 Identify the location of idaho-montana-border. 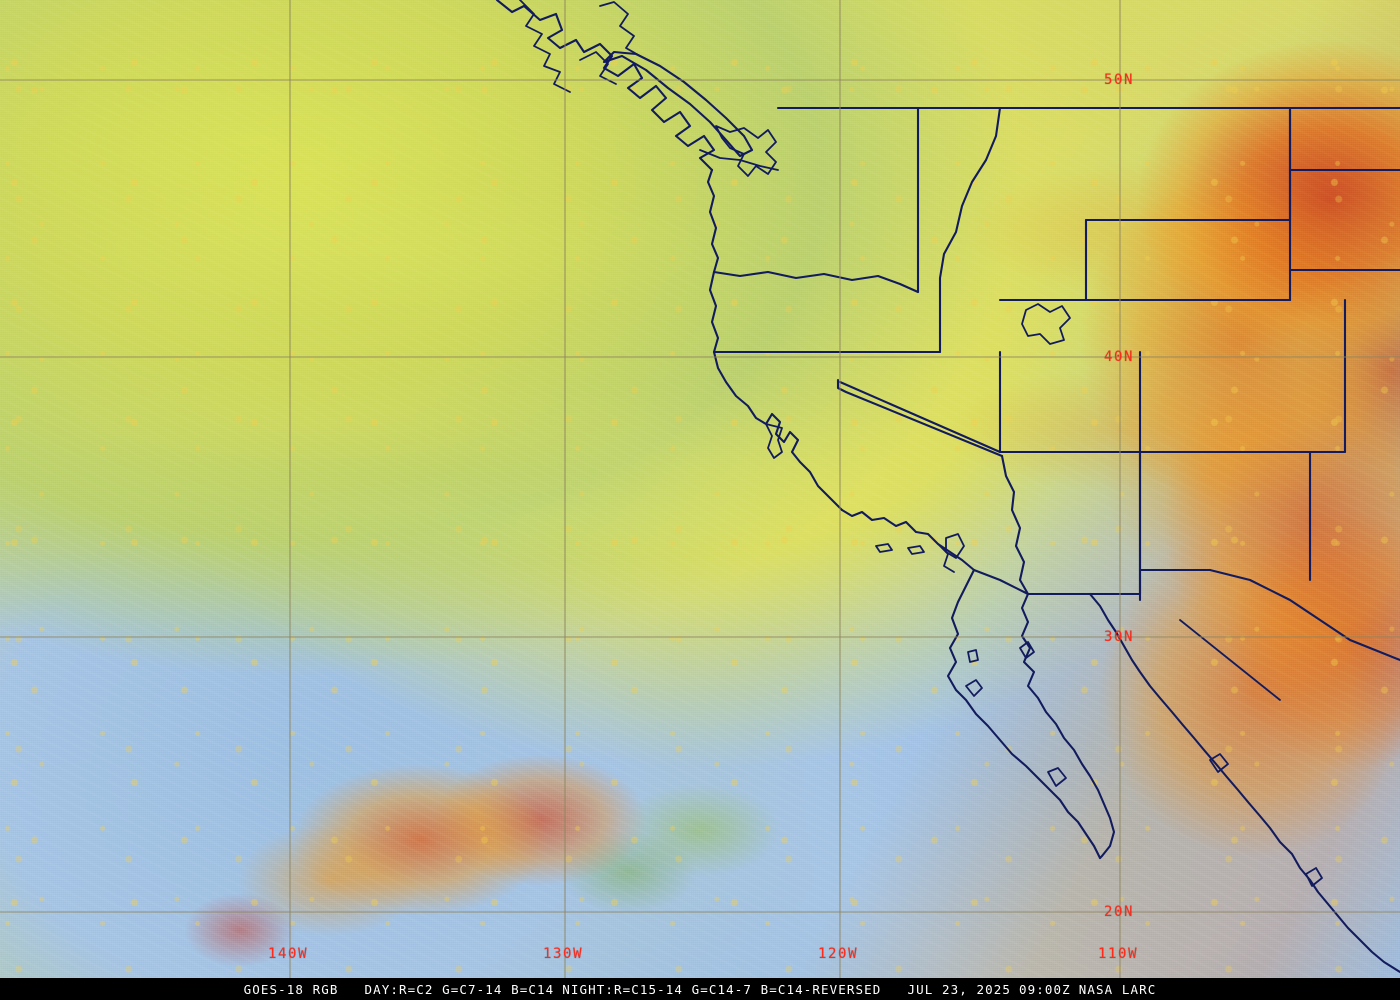
(970, 230).